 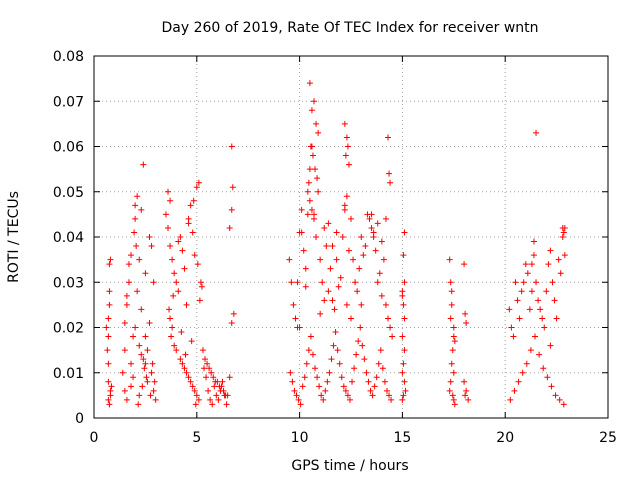 I want to click on x-tick-label: 25, so click(x=608, y=438).